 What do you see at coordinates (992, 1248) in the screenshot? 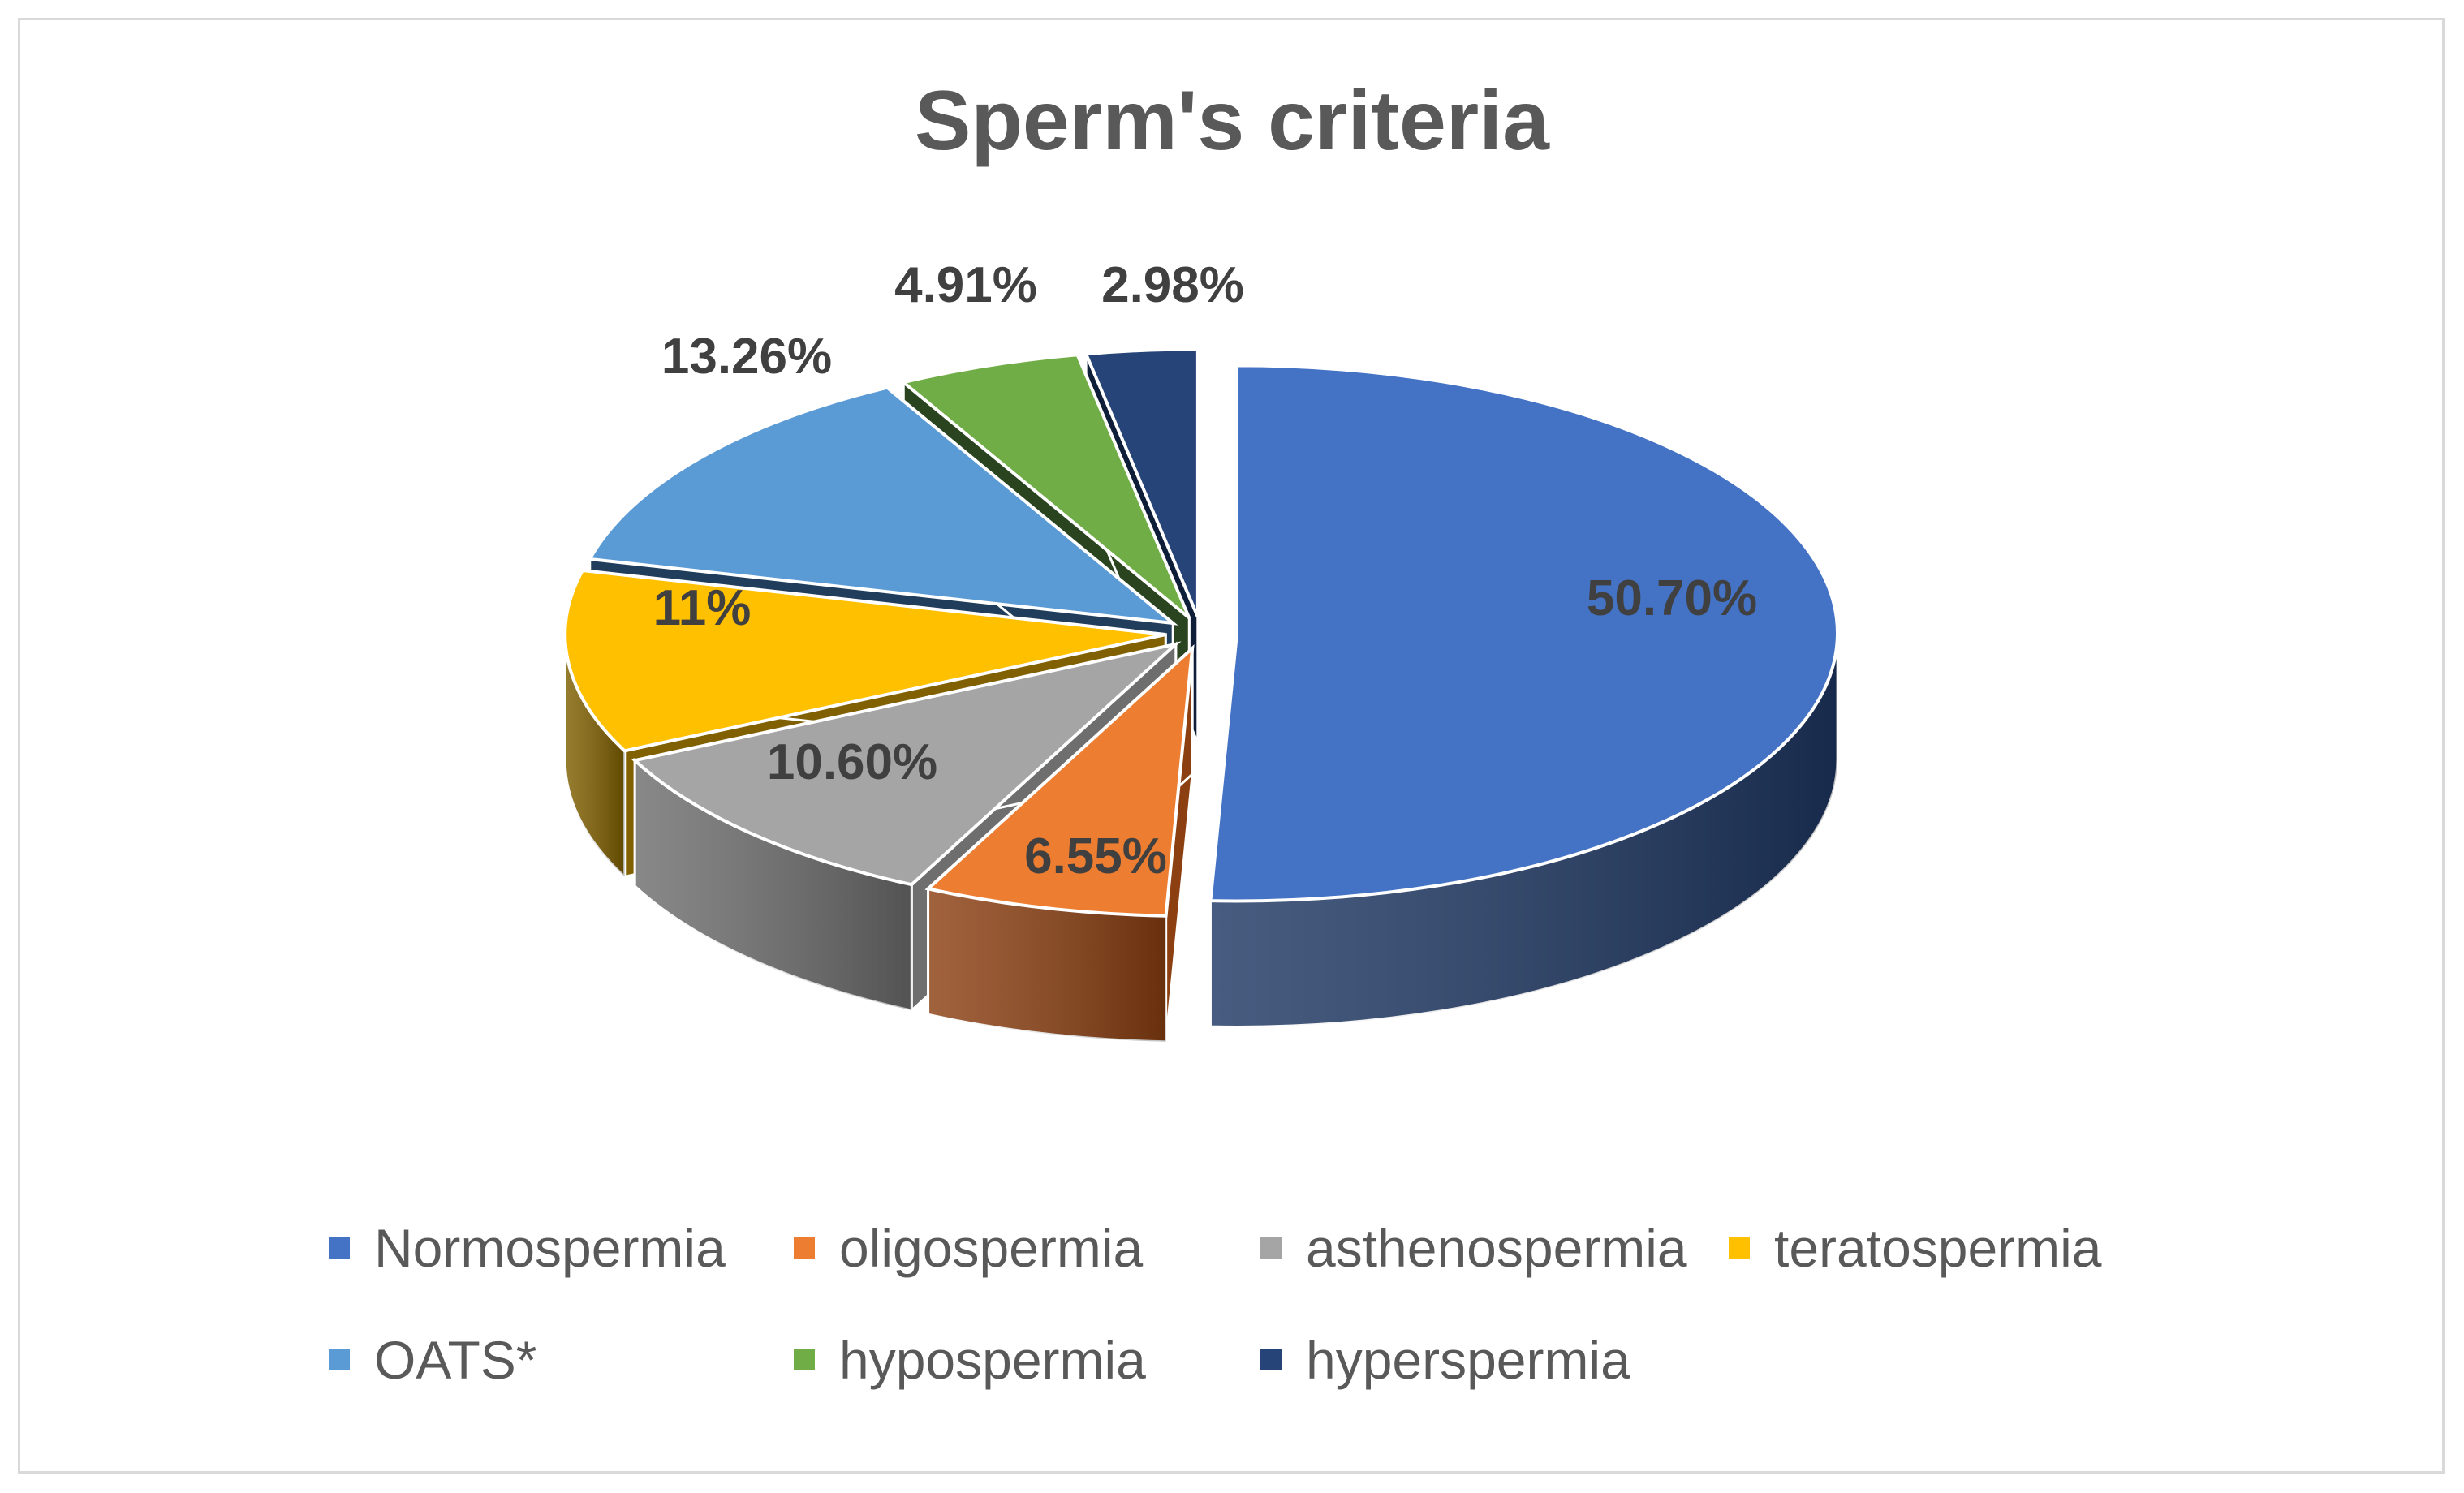
I see `legend-label-oligospermia: oligospermia` at bounding box center [992, 1248].